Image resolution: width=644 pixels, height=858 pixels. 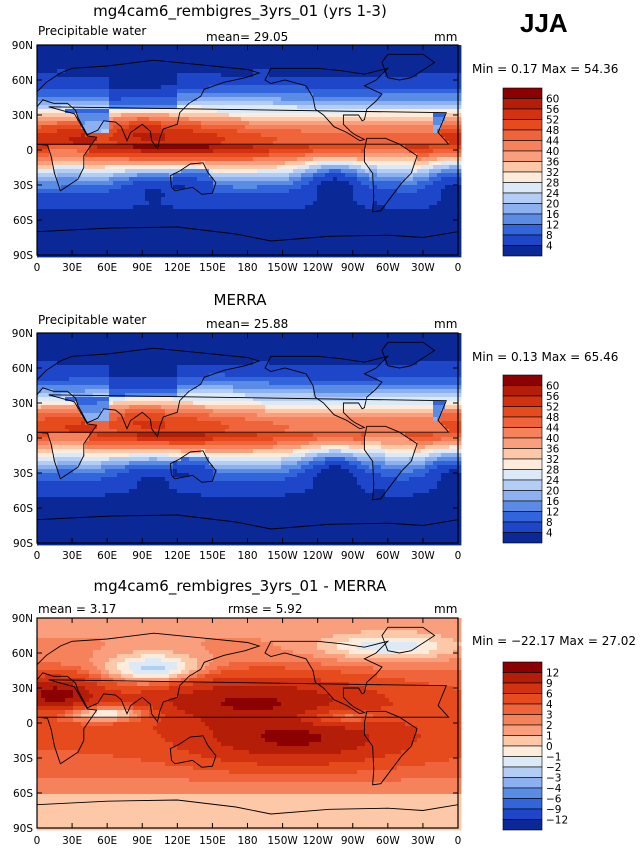 What do you see at coordinates (77, 609) in the screenshot?
I see `panel-3-mean-label: mean = 3.17` at bounding box center [77, 609].